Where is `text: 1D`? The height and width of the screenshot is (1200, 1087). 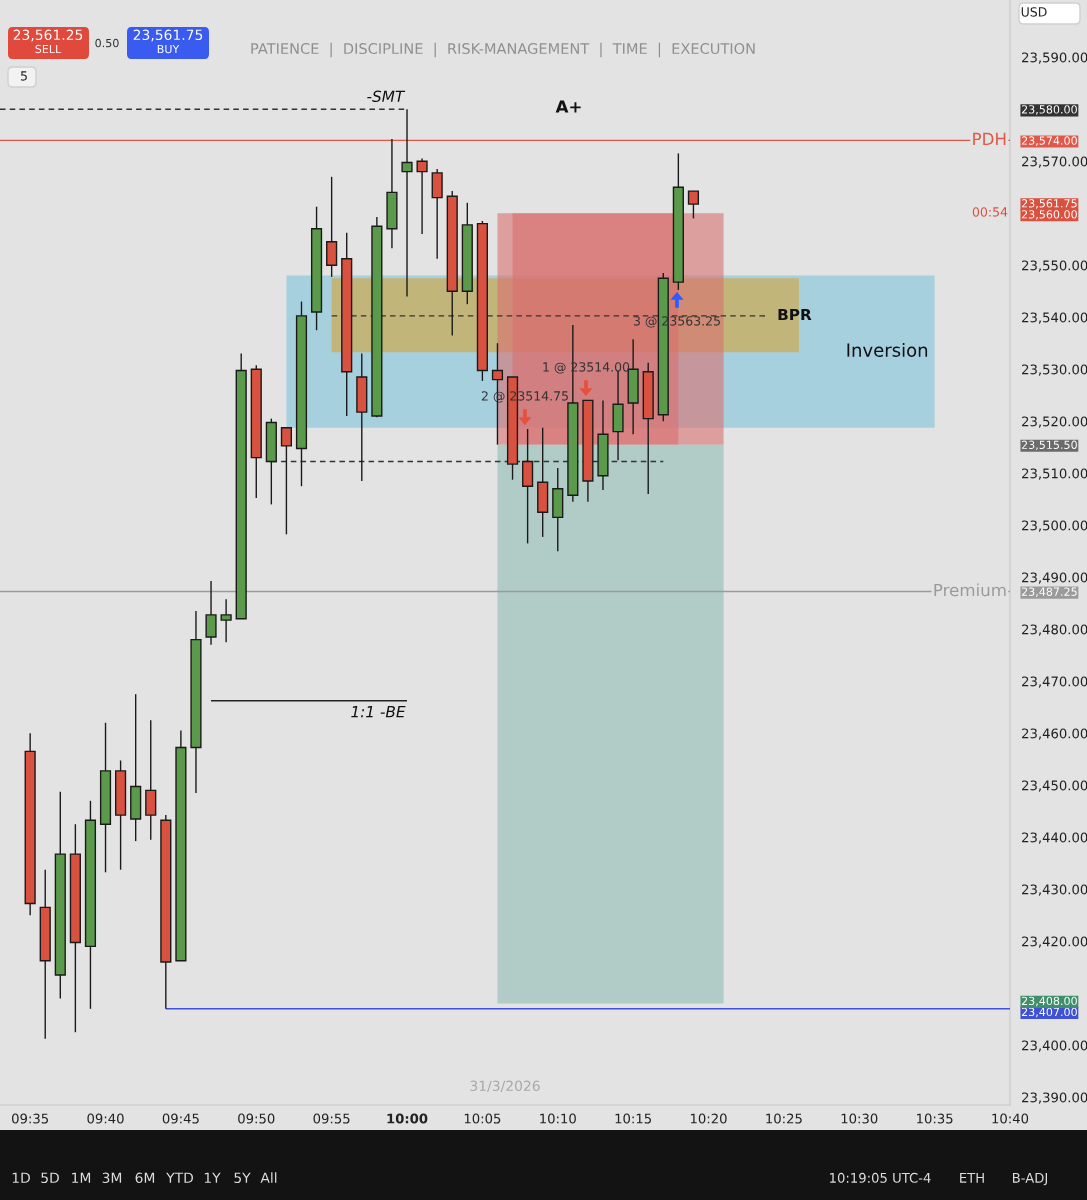
text: 1D is located at coordinates (21, 1177).